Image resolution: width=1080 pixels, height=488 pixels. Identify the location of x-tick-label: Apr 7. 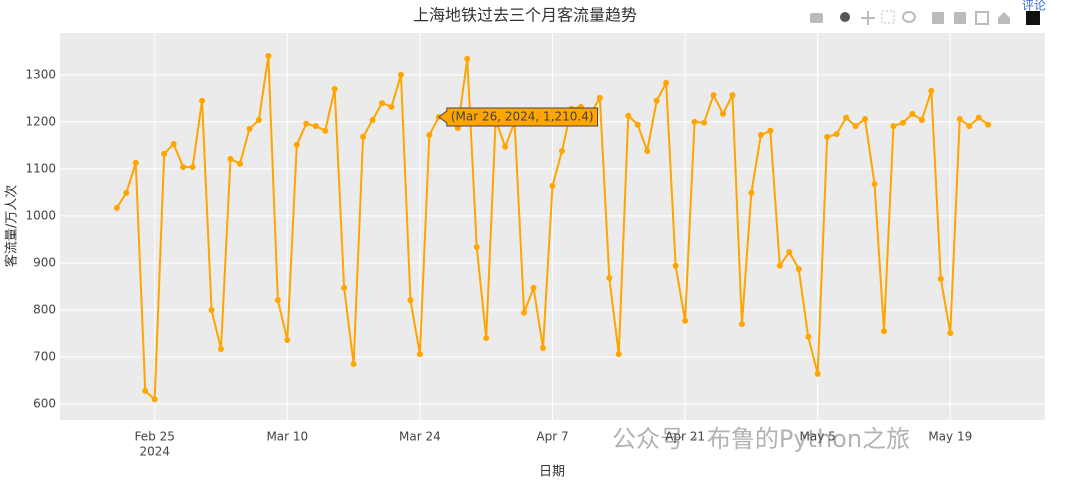
(552, 437).